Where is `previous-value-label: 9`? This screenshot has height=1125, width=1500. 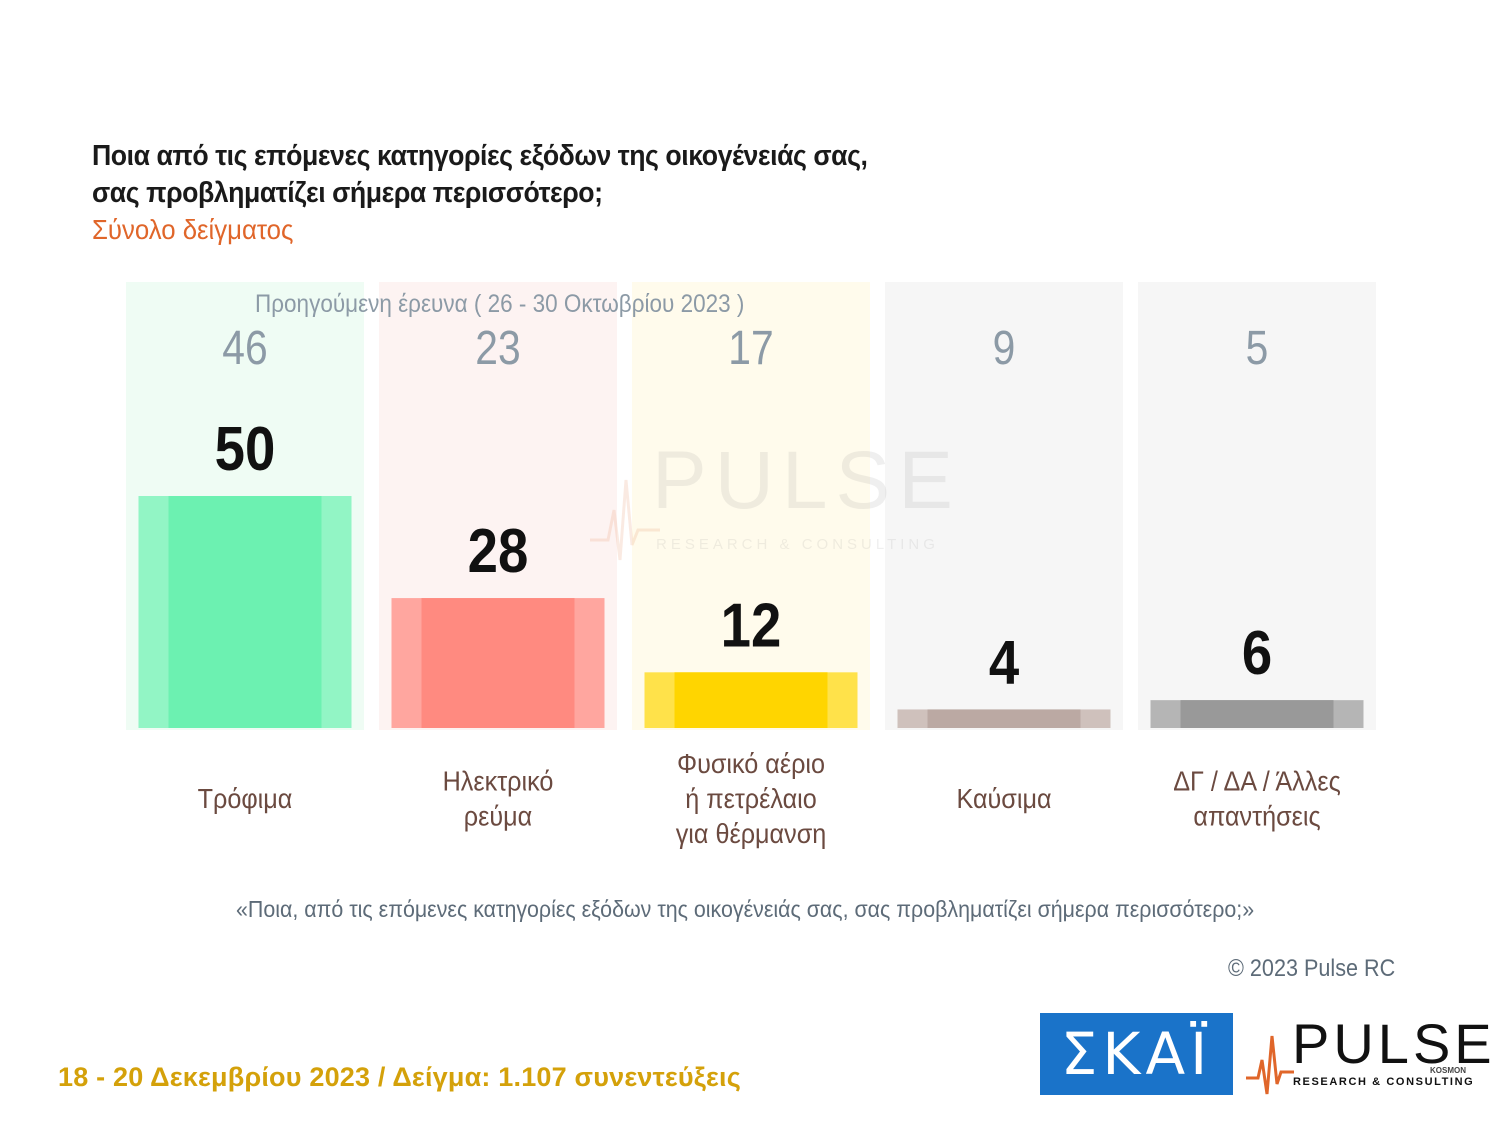
previous-value-label: 9 is located at coordinates (1004, 348).